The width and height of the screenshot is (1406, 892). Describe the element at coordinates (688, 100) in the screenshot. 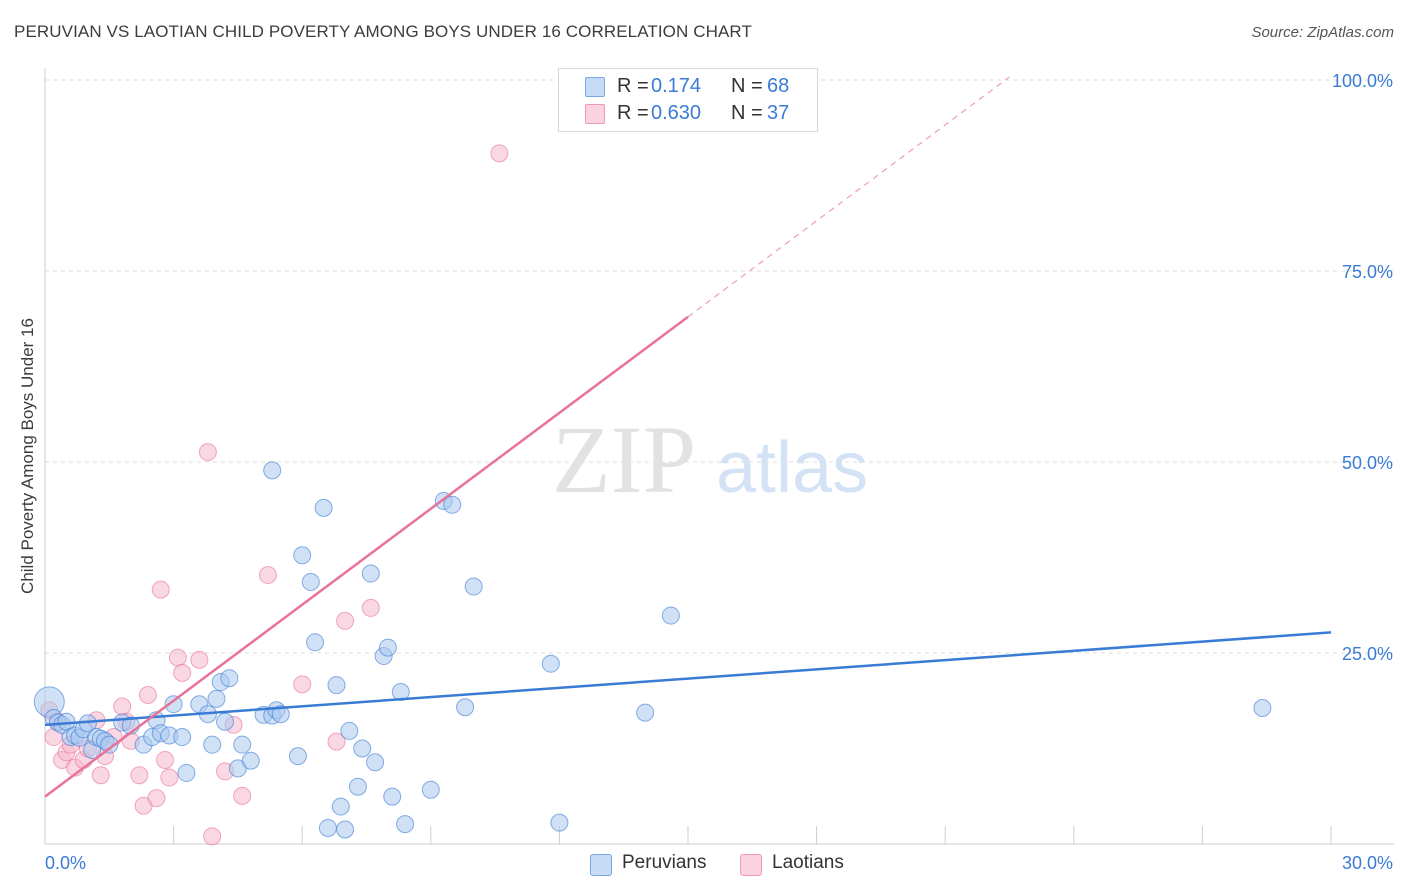

I see `correlation-legend: R = 0.174 N = 68 R = 0.630 N = 37` at that location.